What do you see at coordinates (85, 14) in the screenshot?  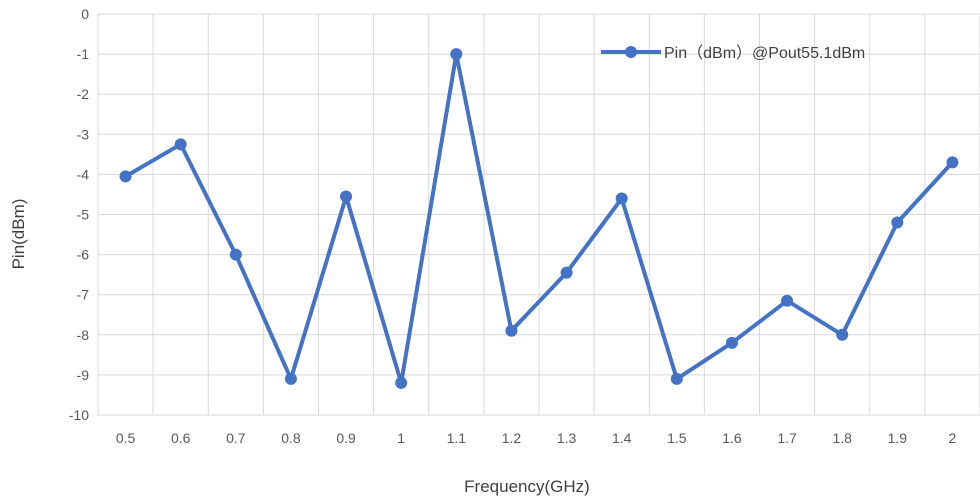 I see `y-tick-label: 0` at bounding box center [85, 14].